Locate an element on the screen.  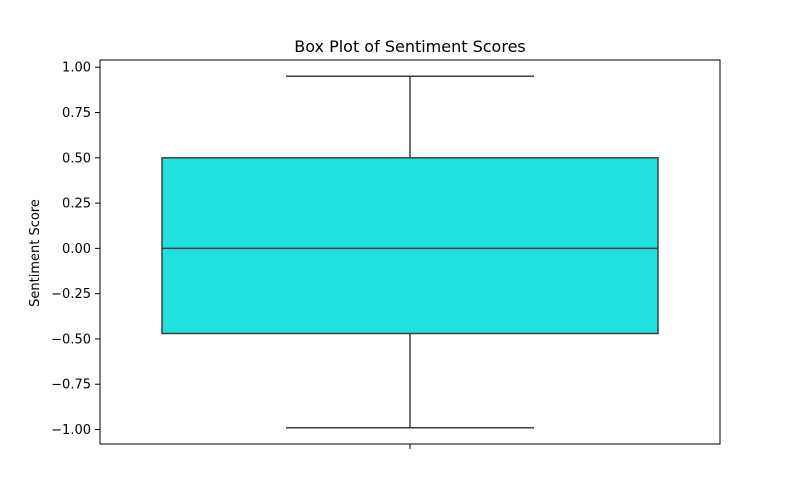
y-tick-label: −0.50 is located at coordinates (71, 339).